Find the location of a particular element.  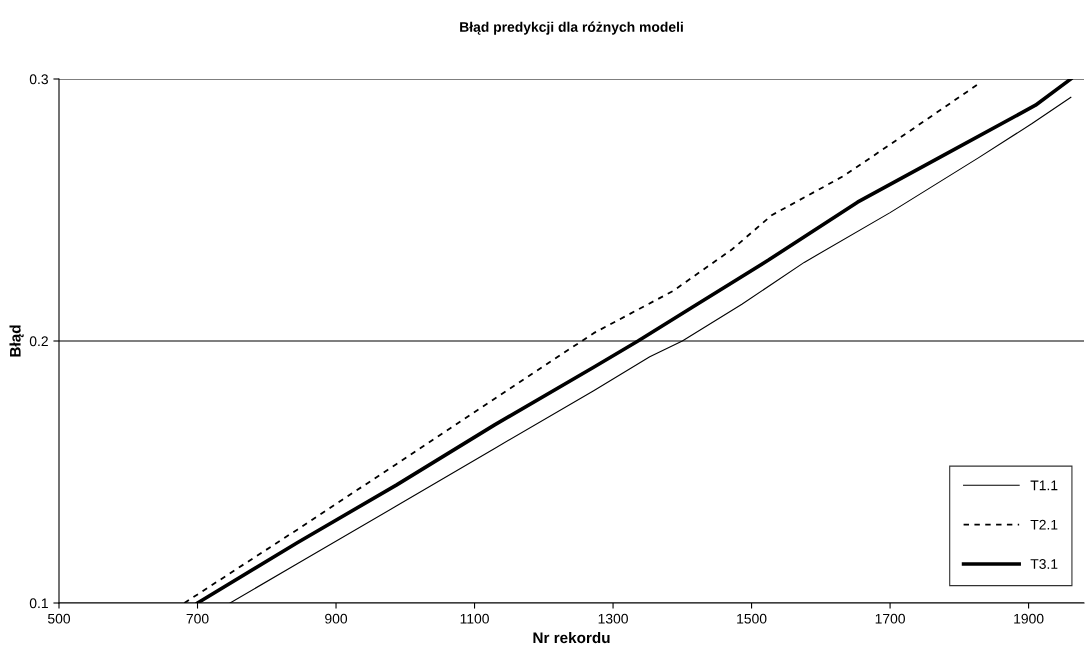

y-tick-label: 0.3 is located at coordinates (38, 79).